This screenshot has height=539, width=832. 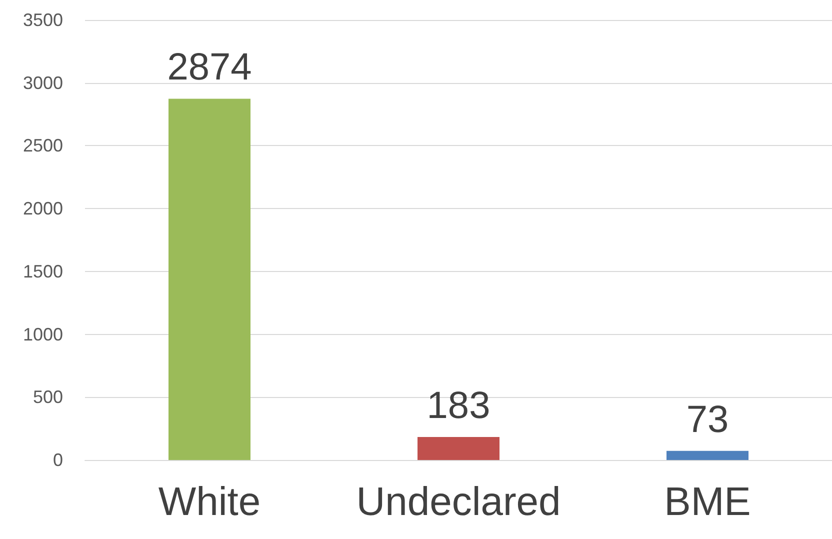 What do you see at coordinates (458, 502) in the screenshot?
I see `x-tick-label: Undeclared` at bounding box center [458, 502].